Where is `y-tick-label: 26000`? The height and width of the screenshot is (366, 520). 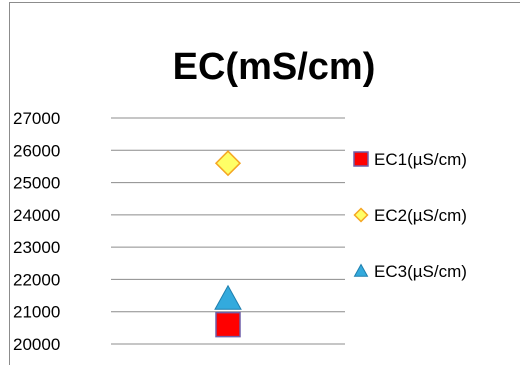 y-tick-label: 26000 is located at coordinates (36, 150).